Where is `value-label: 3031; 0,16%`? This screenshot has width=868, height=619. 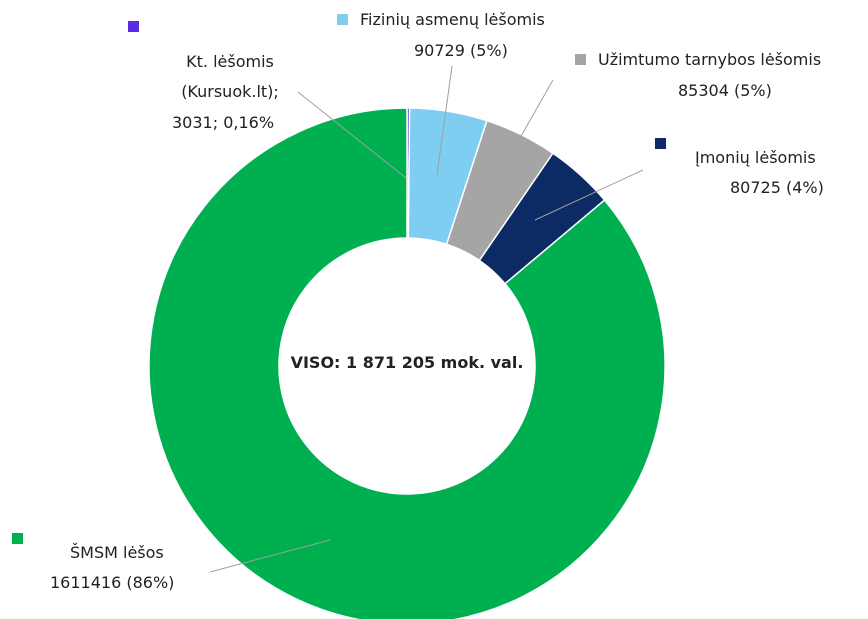 value-label: 3031; 0,16% is located at coordinates (223, 122).